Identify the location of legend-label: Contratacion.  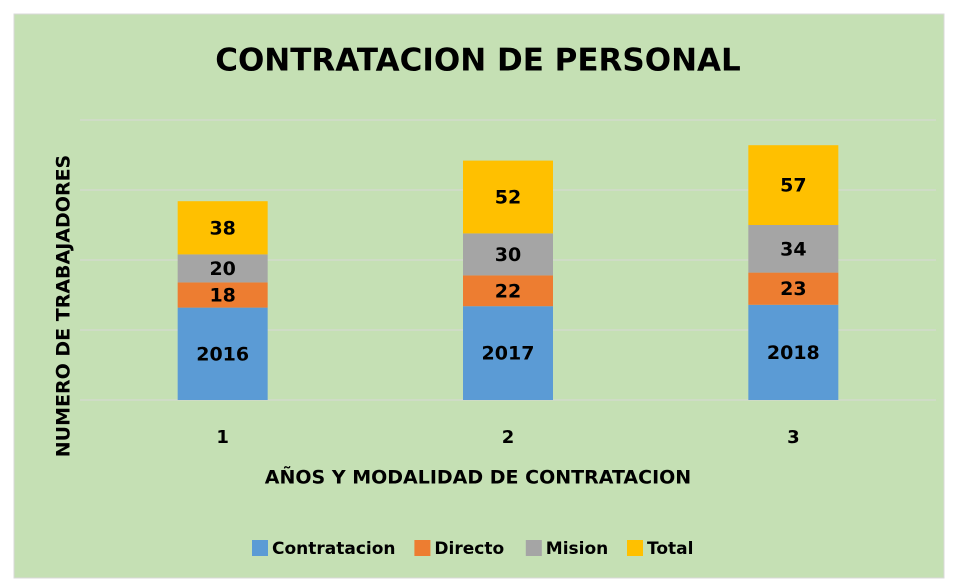
(334, 549).